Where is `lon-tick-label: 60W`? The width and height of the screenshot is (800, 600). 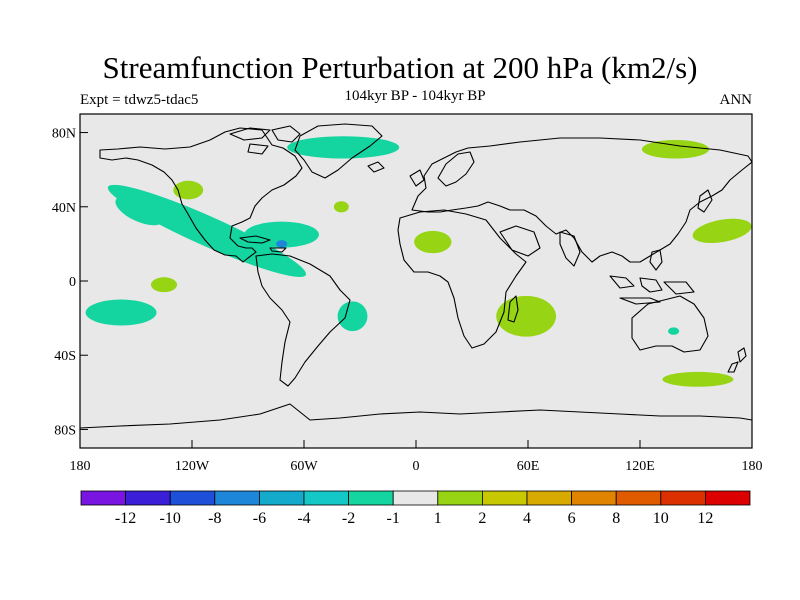
lon-tick-label: 60W is located at coordinates (304, 466).